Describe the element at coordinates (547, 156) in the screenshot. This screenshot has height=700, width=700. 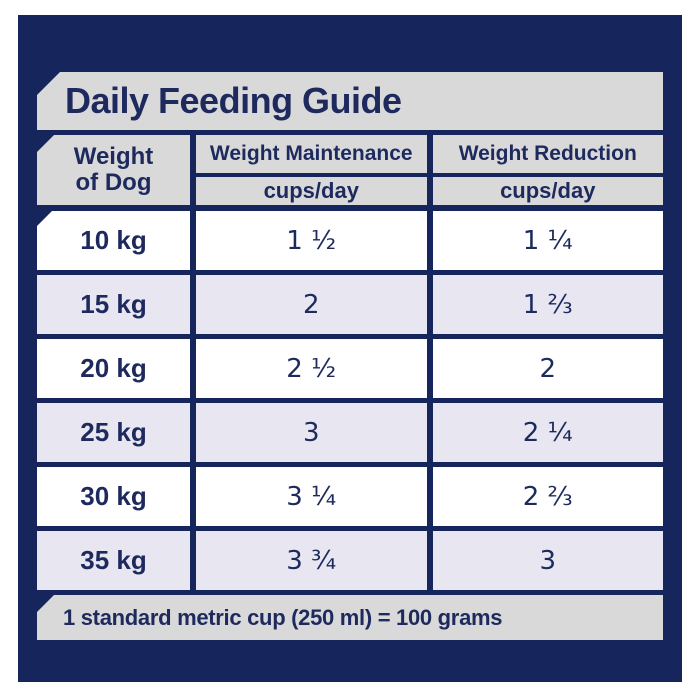
I see `header-reduction-title: Weight Reduction` at that location.